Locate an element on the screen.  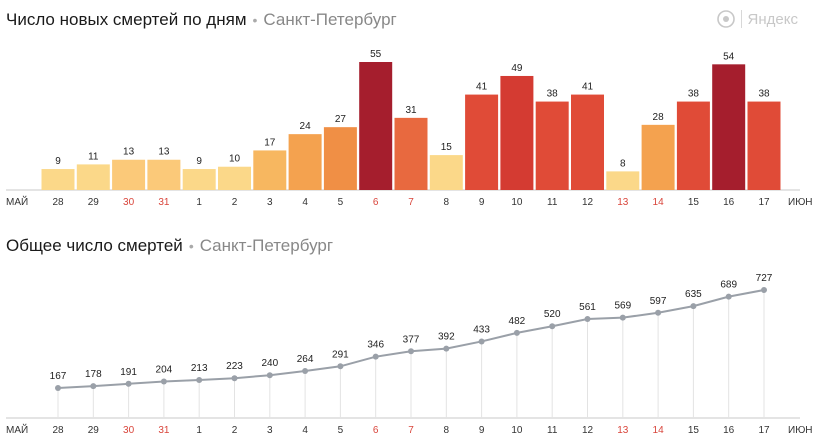
point-value-label: 561 is located at coordinates (587, 307).